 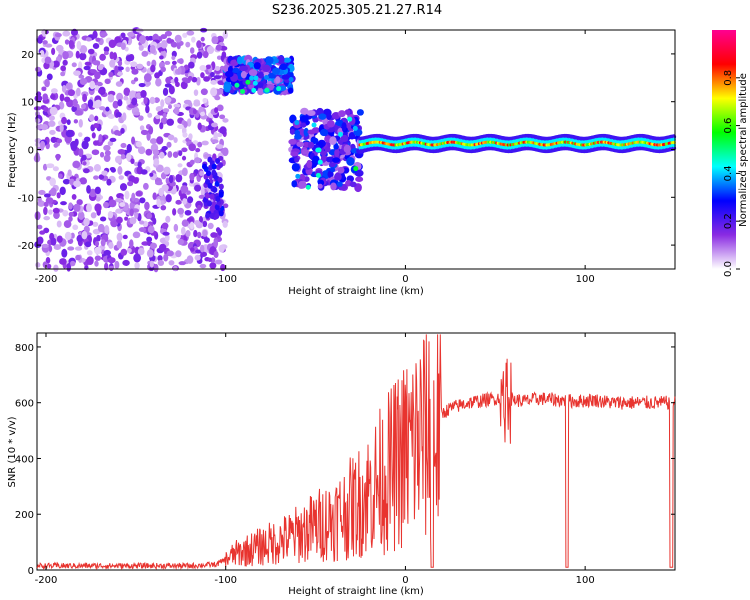 I want to click on spectrogram-y-label: Frequency (Hz), so click(x=12, y=150).